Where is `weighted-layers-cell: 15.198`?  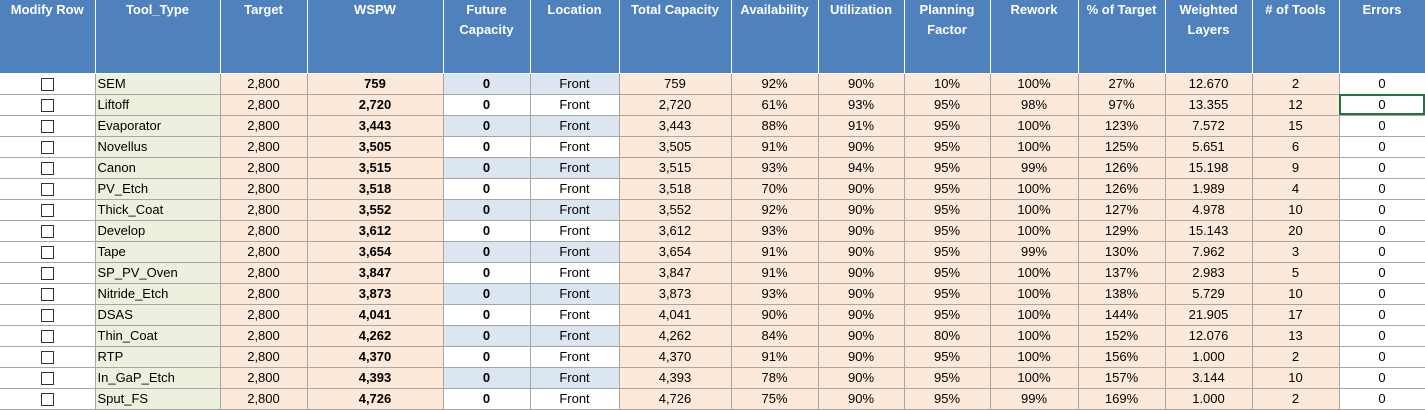 weighted-layers-cell: 15.198 is located at coordinates (1209, 168).